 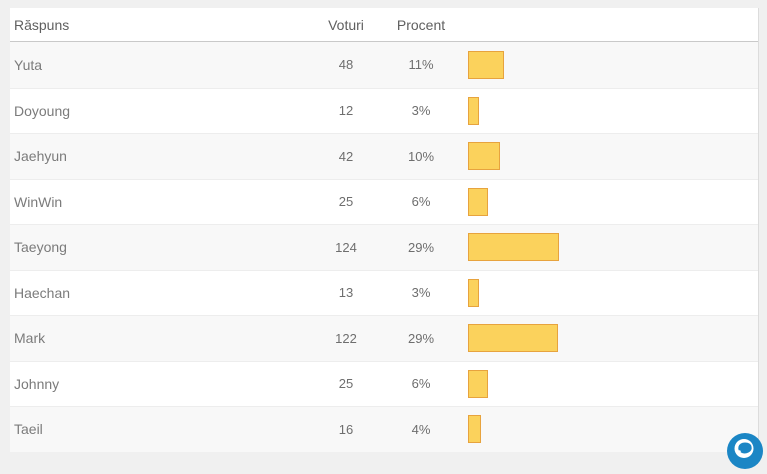 What do you see at coordinates (346, 247) in the screenshot?
I see `votes-cell: 124` at bounding box center [346, 247].